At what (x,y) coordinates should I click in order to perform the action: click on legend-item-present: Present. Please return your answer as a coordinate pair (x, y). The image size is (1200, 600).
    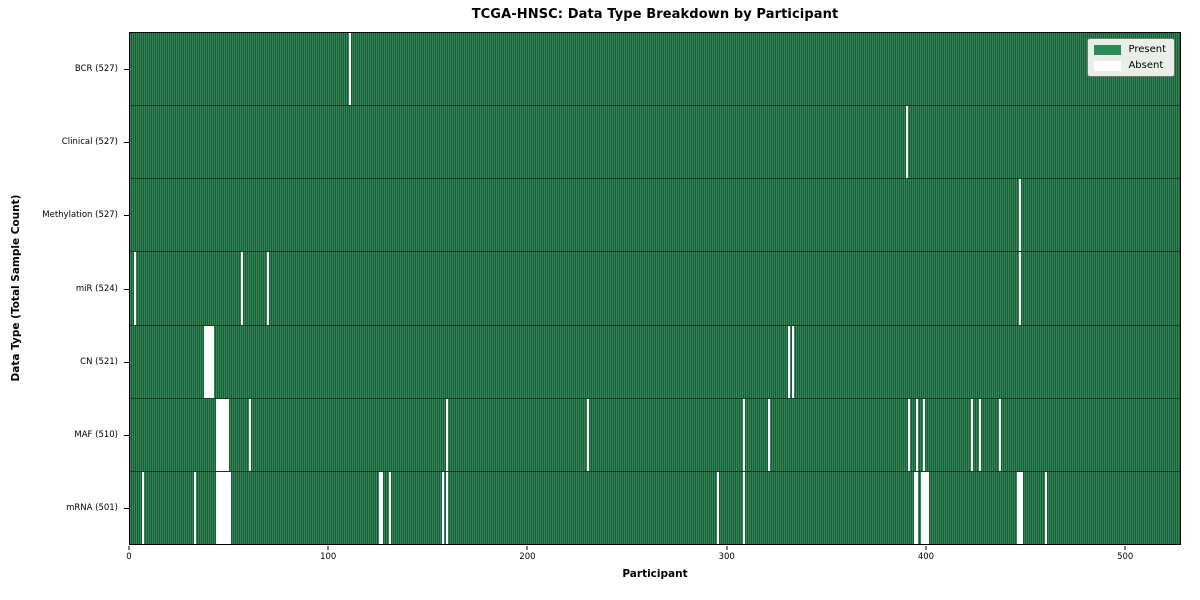
    Looking at the image, I should click on (1130, 49).